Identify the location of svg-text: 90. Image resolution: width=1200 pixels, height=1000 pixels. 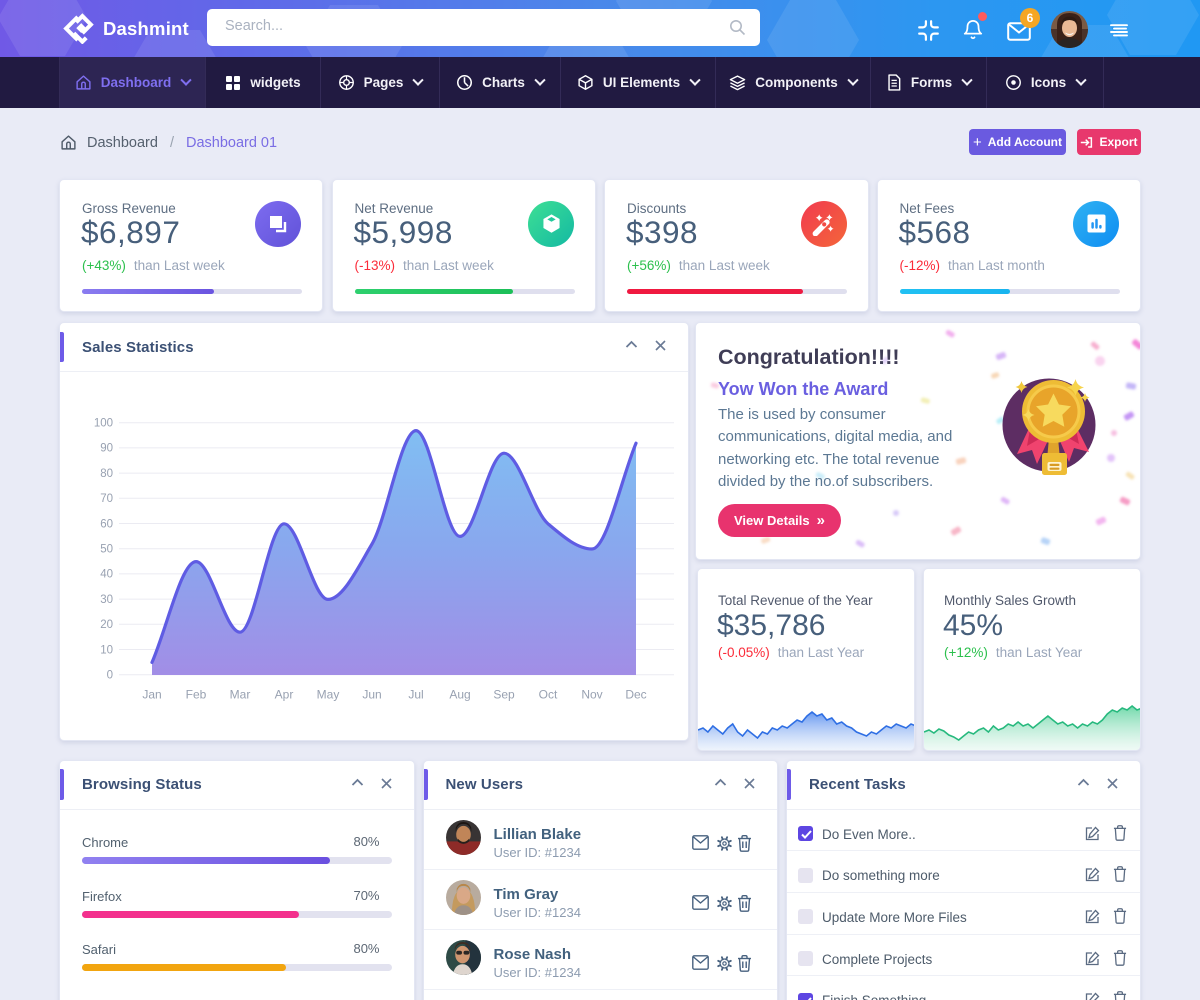
(106, 449).